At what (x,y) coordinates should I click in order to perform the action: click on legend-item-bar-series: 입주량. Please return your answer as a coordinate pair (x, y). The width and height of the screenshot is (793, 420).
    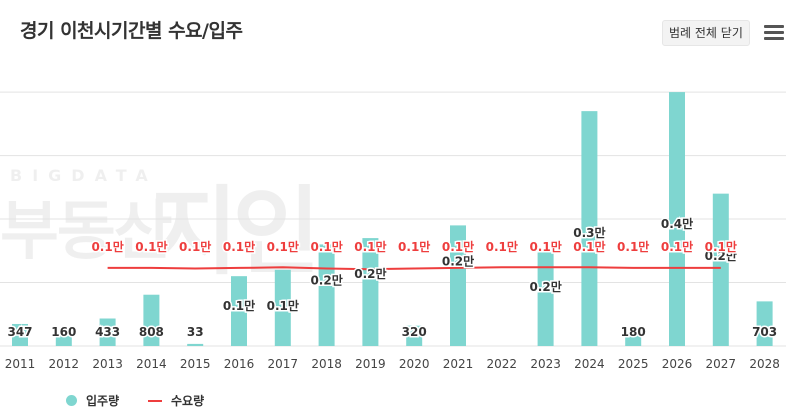
    Looking at the image, I should click on (92, 400).